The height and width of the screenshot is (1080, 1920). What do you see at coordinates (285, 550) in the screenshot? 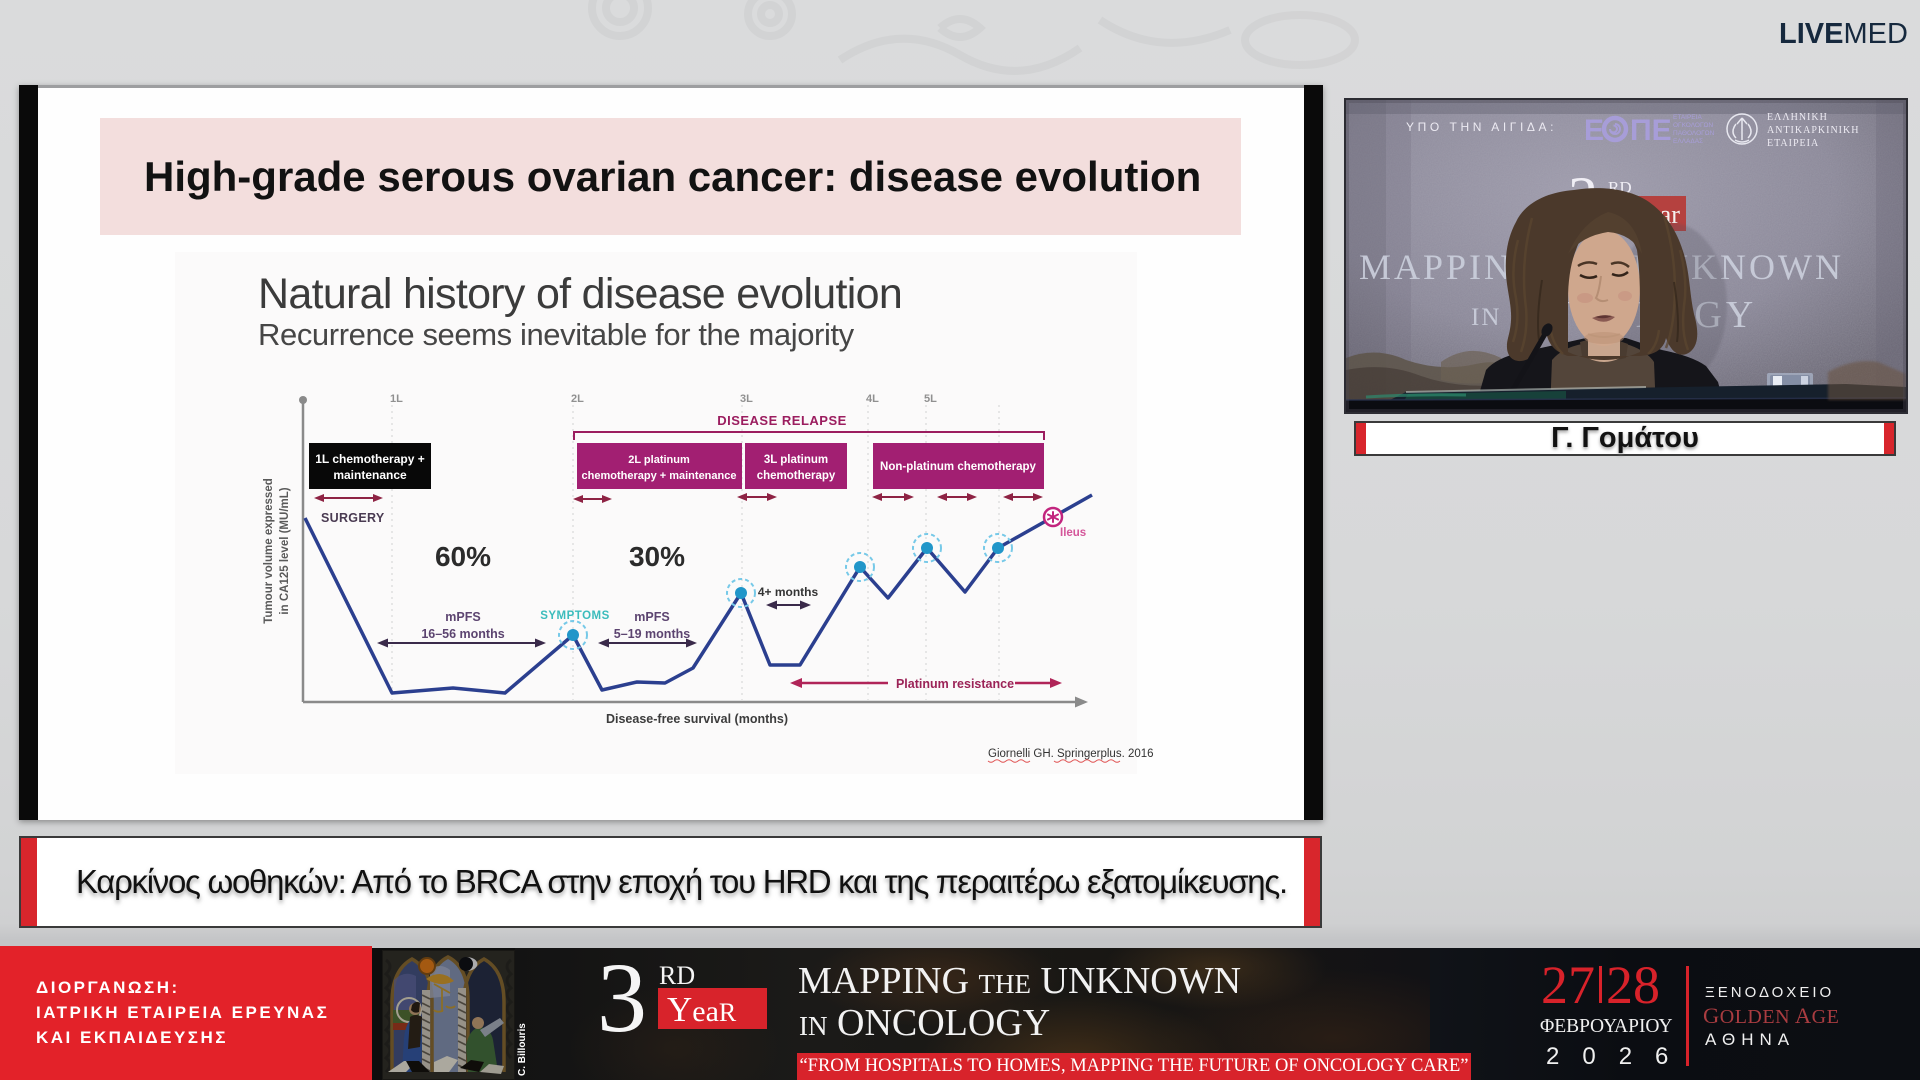
I see `svg-text: in CA125 level (MU/mL)` at bounding box center [285, 550].